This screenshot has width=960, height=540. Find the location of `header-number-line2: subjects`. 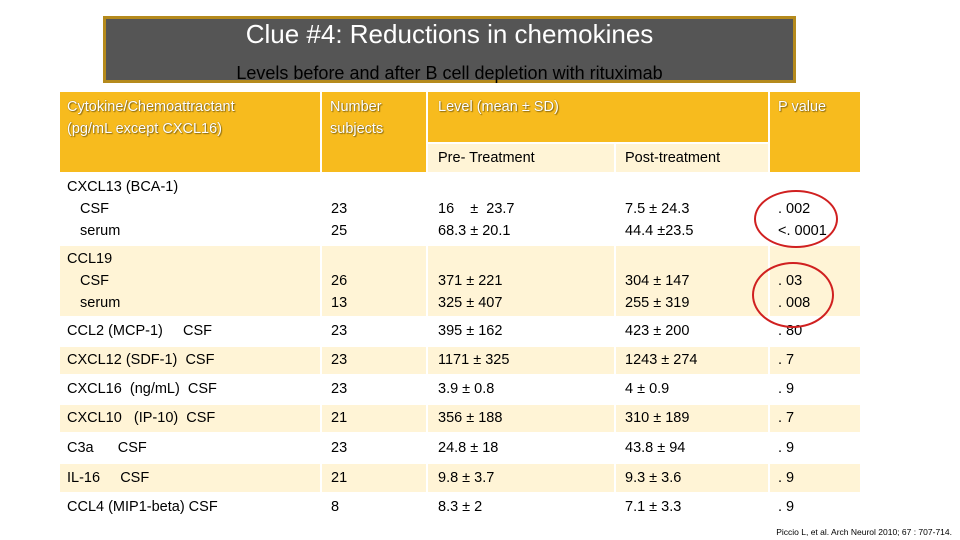

header-number-line2: subjects is located at coordinates (357, 129).